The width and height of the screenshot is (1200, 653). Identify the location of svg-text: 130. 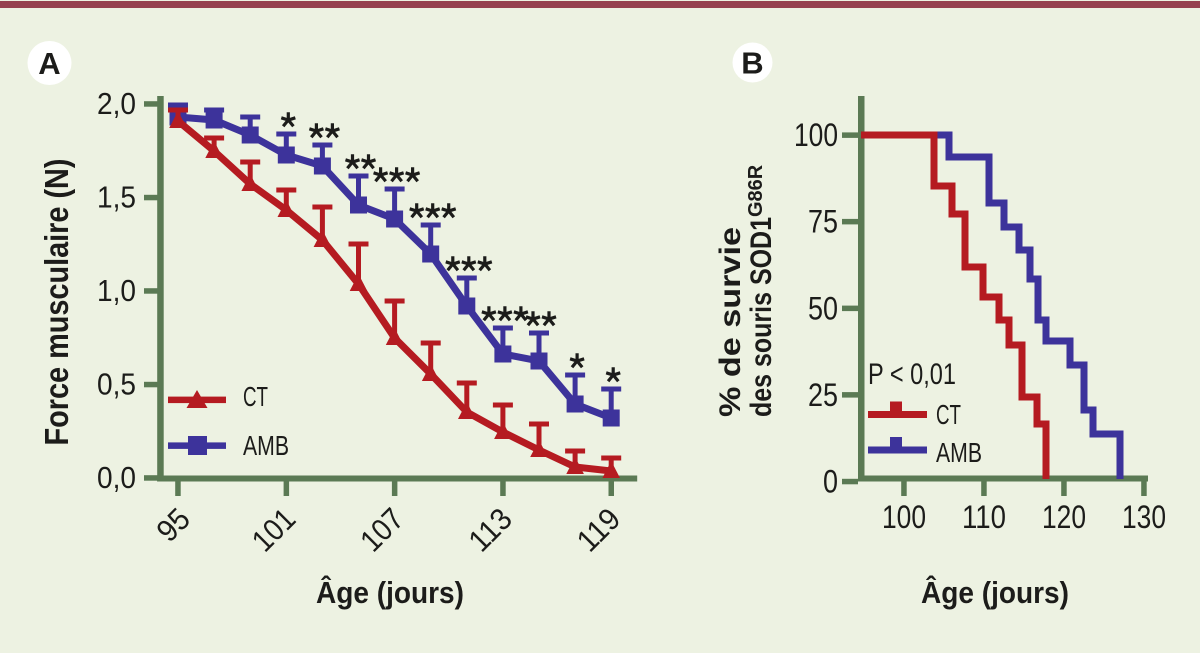
(1144, 517).